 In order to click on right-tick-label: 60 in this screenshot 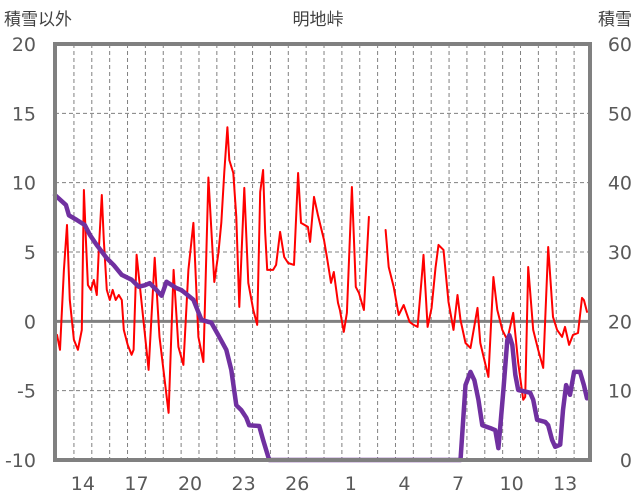, I will do `click(620, 45)`.